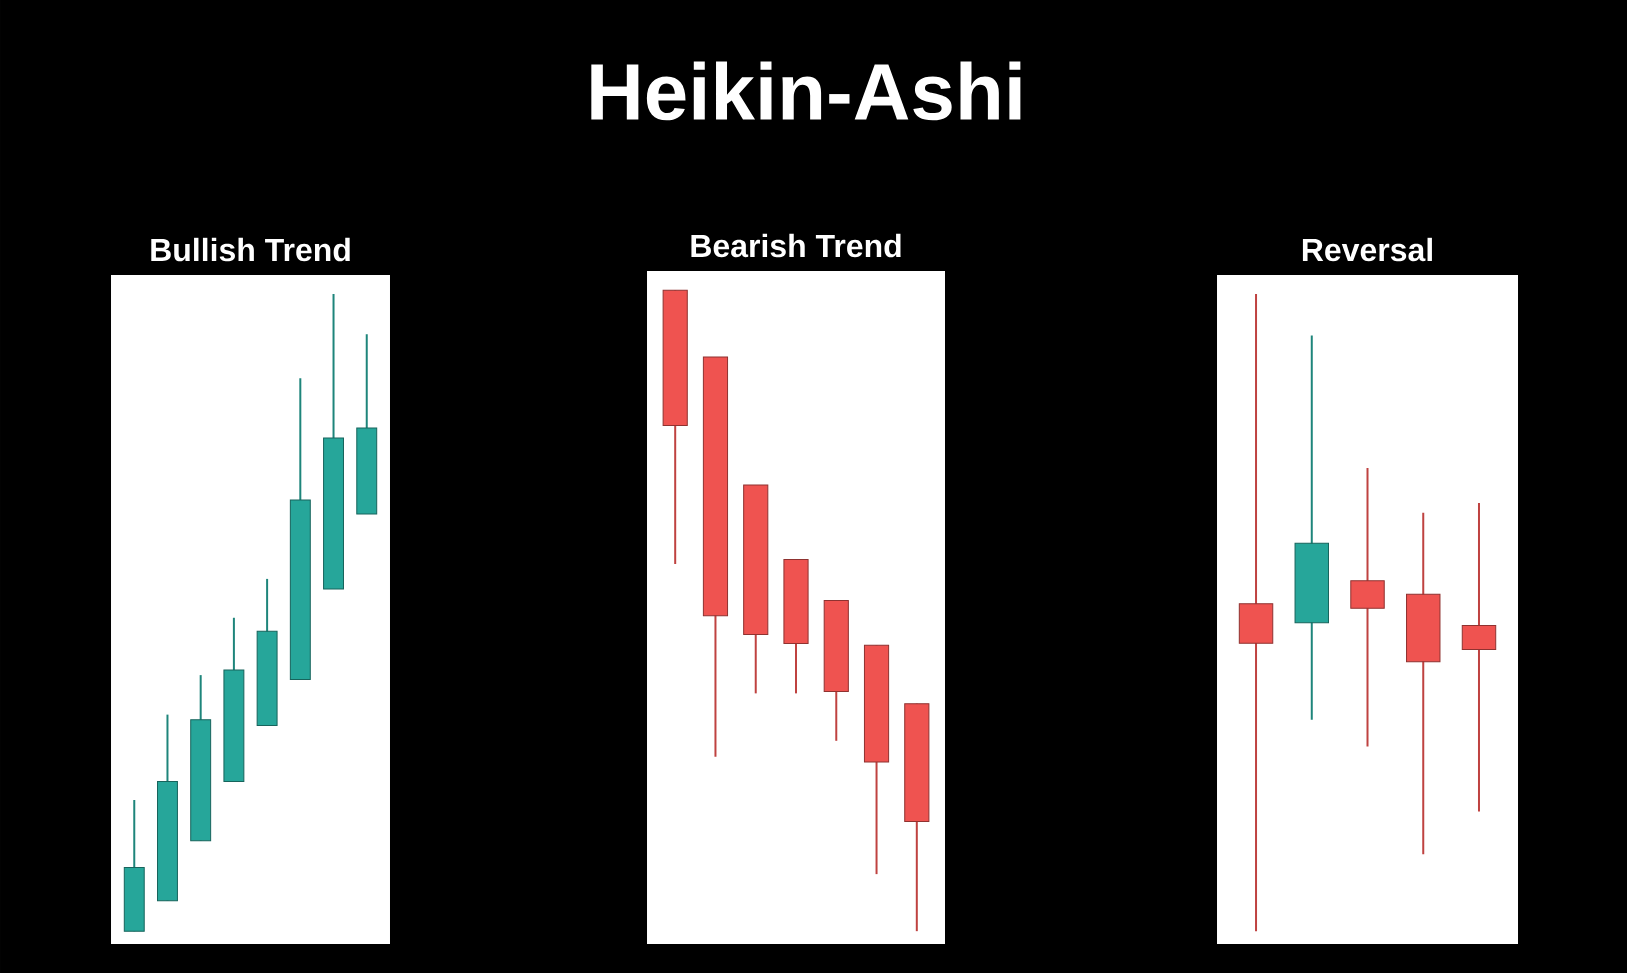 This screenshot has width=1627, height=973. I want to click on chart-title: Reversal, so click(1367, 249).